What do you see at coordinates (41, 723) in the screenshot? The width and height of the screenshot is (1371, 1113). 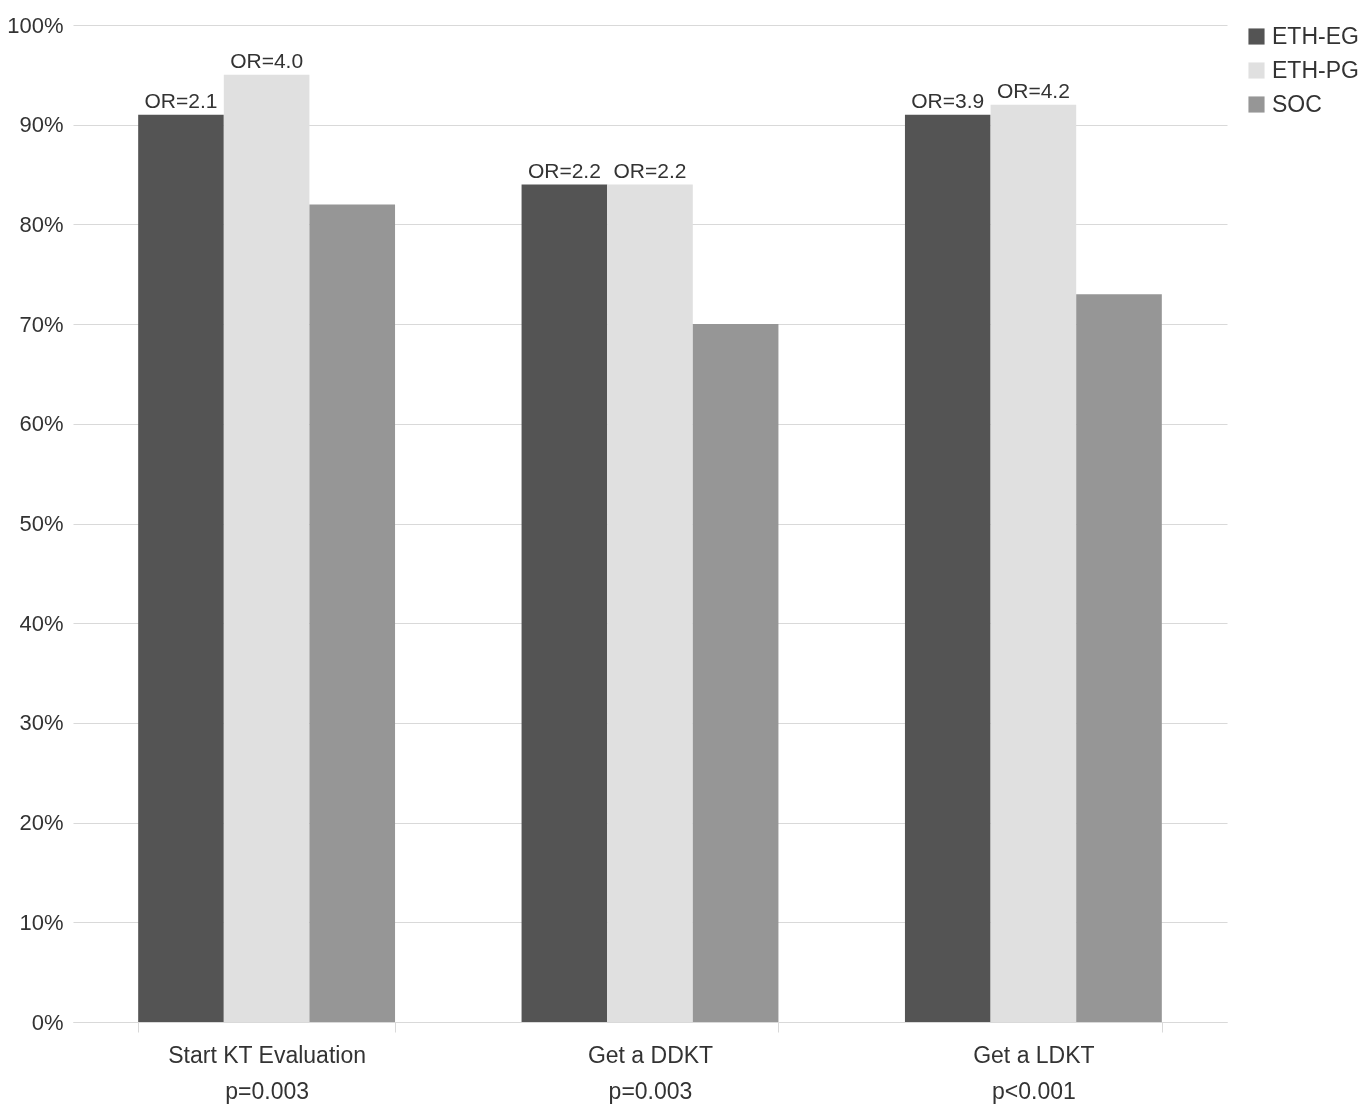 I see `y-tick-label: 30%` at bounding box center [41, 723].